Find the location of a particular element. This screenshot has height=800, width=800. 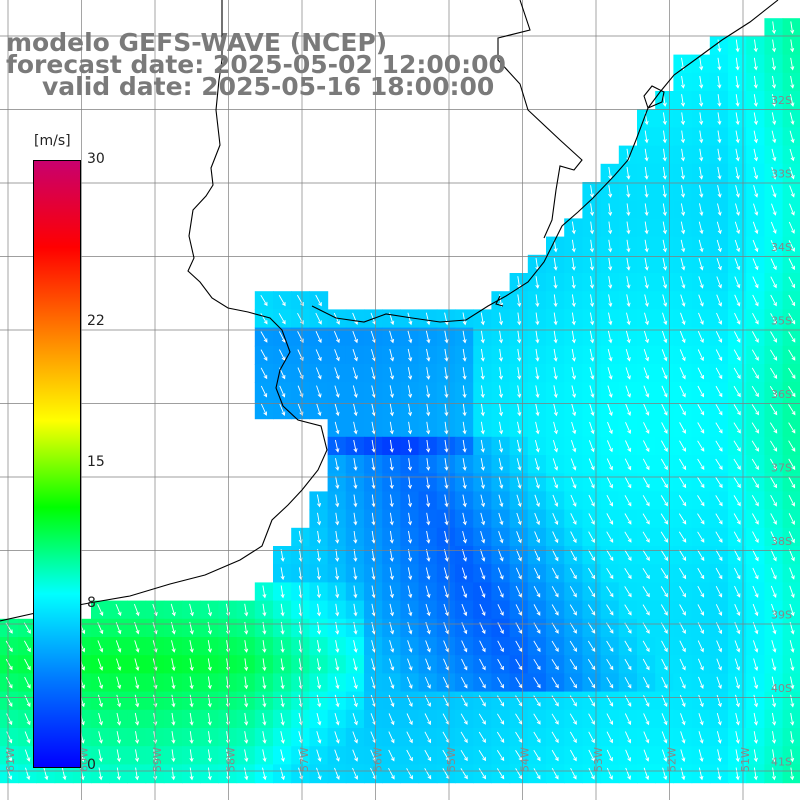

longitude-label: 61W is located at coordinates (10, 759).